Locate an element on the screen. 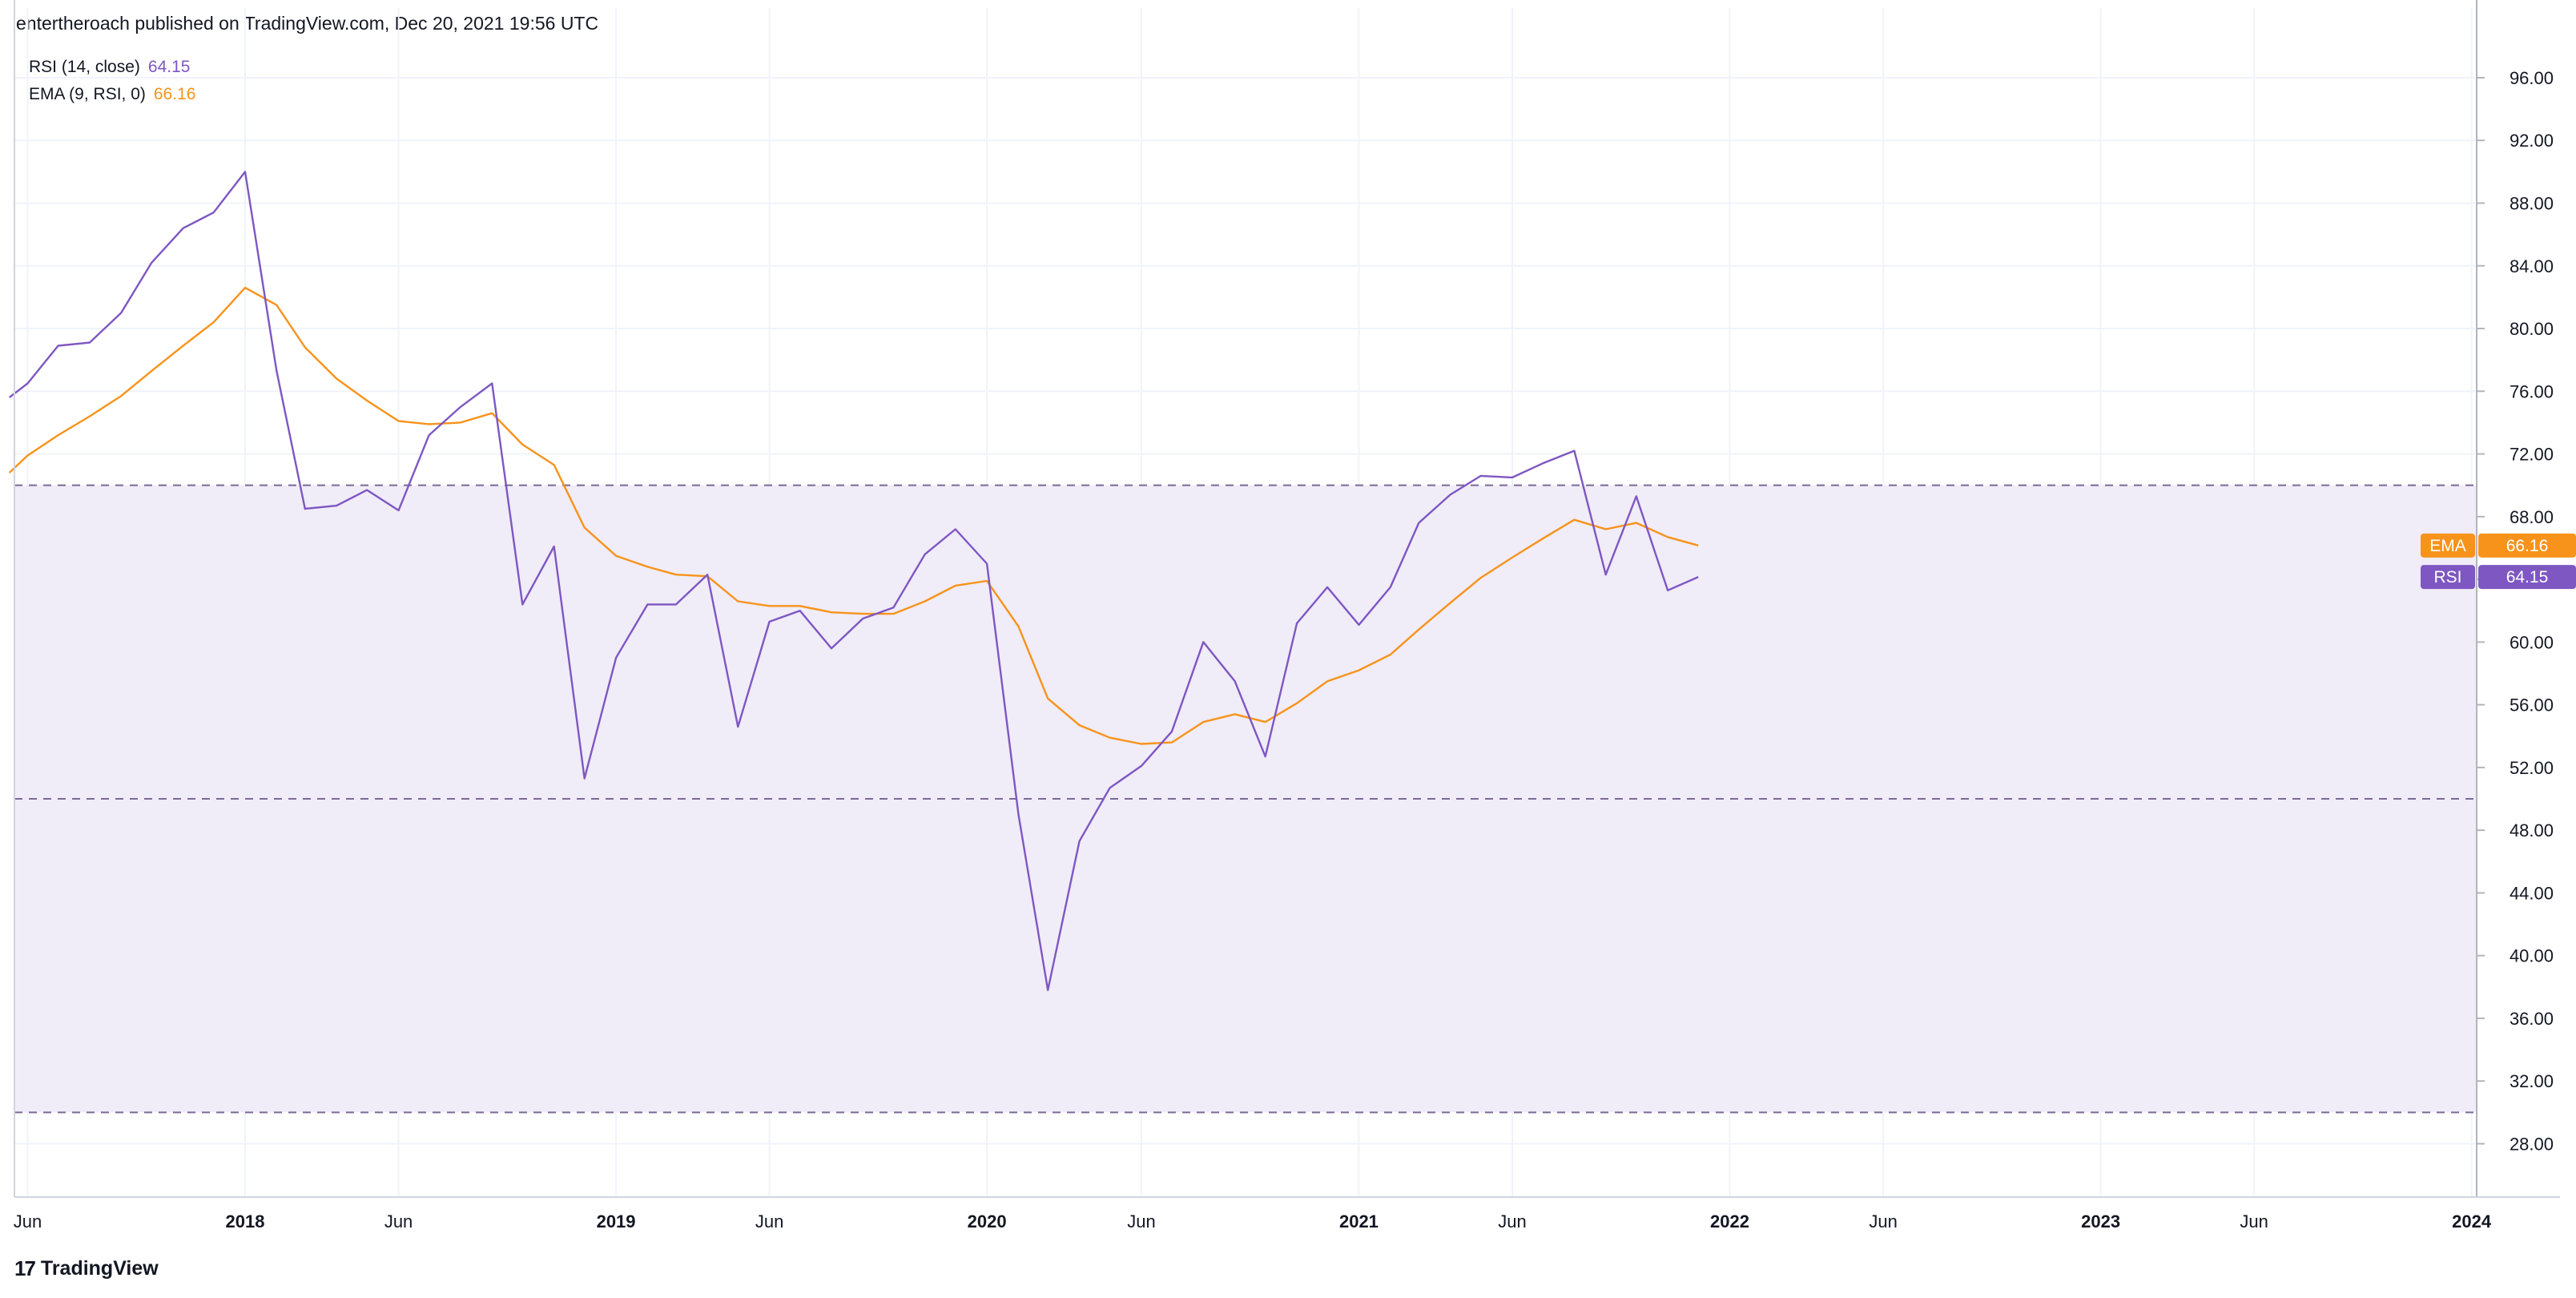  badge-ema: EMA 66.16 is located at coordinates (2498, 545).